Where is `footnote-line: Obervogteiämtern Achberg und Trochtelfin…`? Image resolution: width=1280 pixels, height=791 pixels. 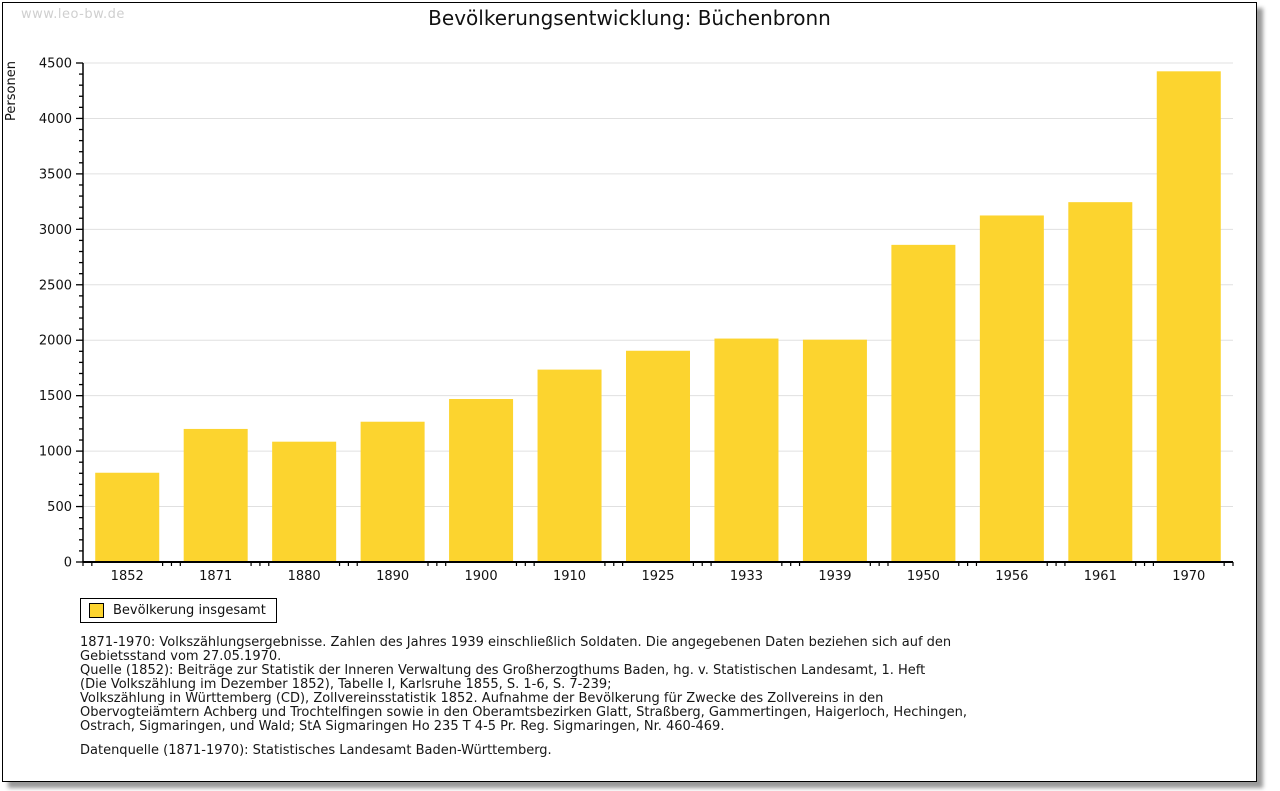 footnote-line: Obervogteiämtern Achberg und Trochtelfin… is located at coordinates (524, 712).